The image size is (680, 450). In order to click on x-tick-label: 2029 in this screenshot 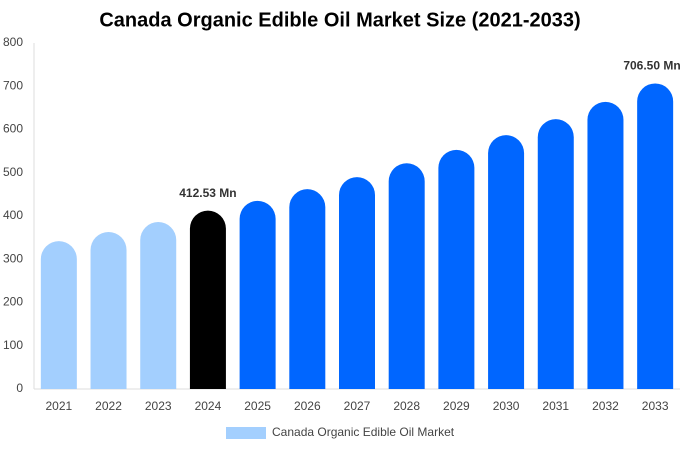, I will do `click(456, 406)`.